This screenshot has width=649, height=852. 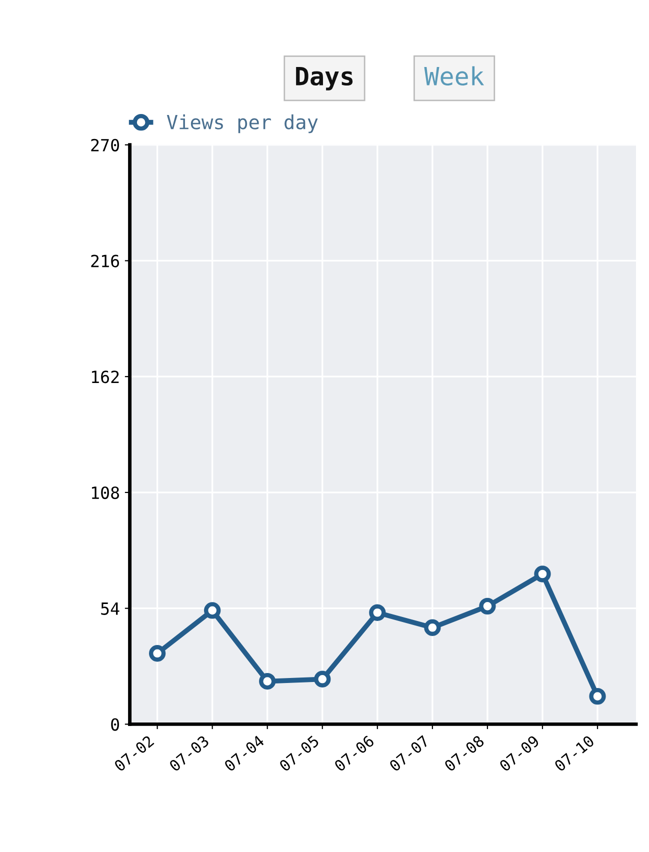 What do you see at coordinates (105, 377) in the screenshot?
I see `y-tick-label: 162` at bounding box center [105, 377].